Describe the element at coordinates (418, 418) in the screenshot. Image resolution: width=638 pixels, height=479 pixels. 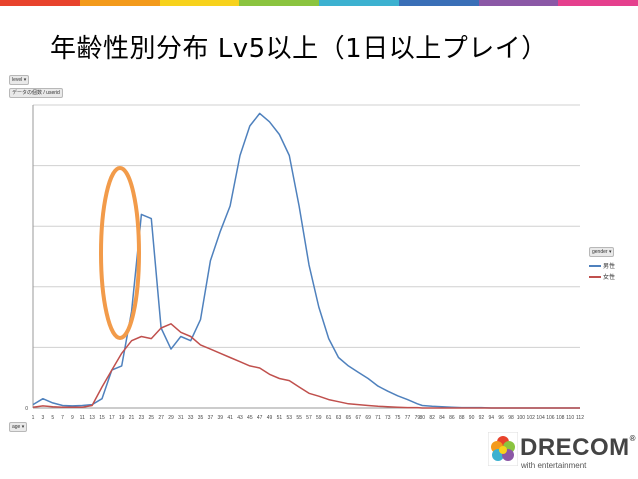
I see `x-tick-label: 79` at that location.